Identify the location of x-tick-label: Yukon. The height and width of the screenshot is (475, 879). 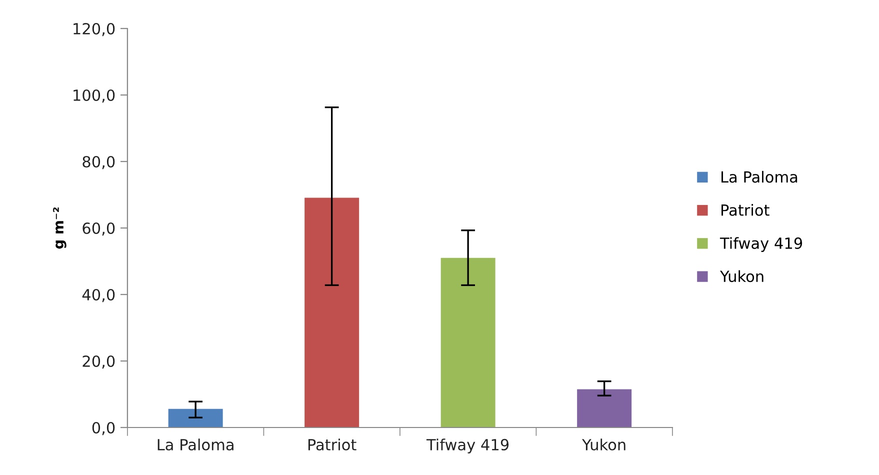
(604, 444).